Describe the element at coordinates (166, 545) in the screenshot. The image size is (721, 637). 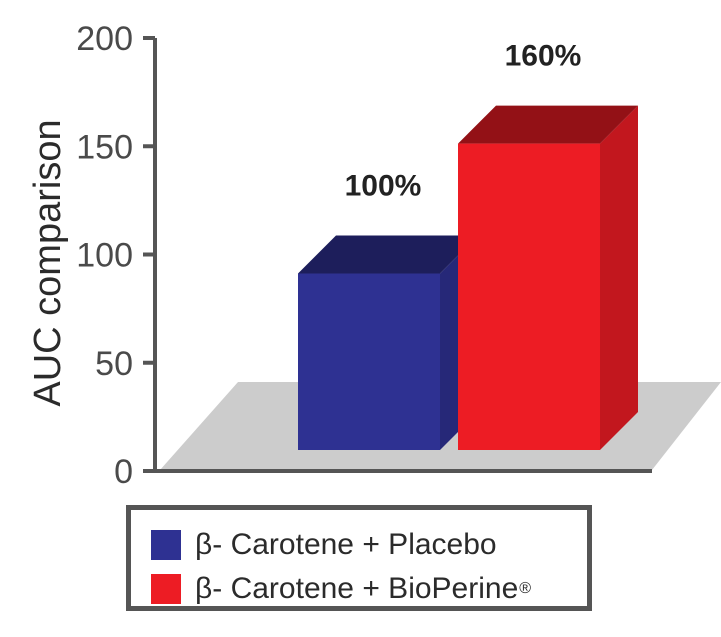
I see `legend-swatch-placebo` at that location.